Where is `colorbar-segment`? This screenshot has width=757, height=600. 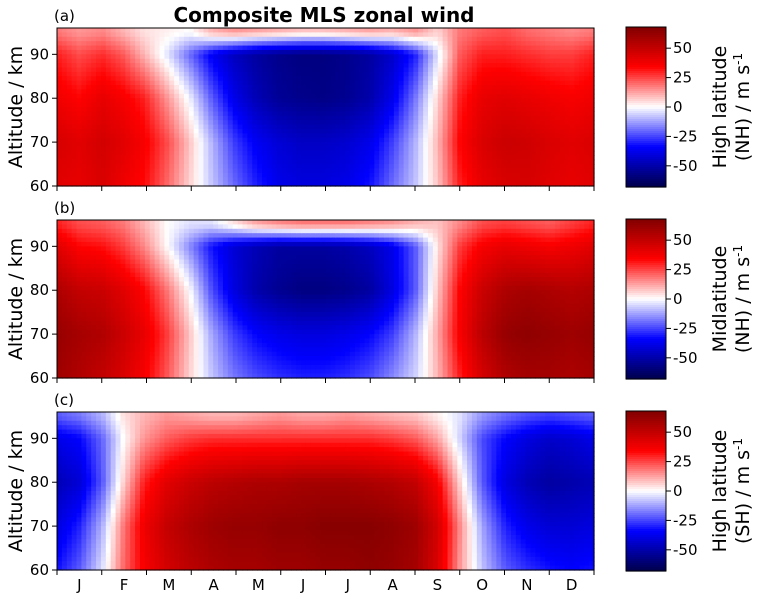 colorbar-segment is located at coordinates (646, 136).